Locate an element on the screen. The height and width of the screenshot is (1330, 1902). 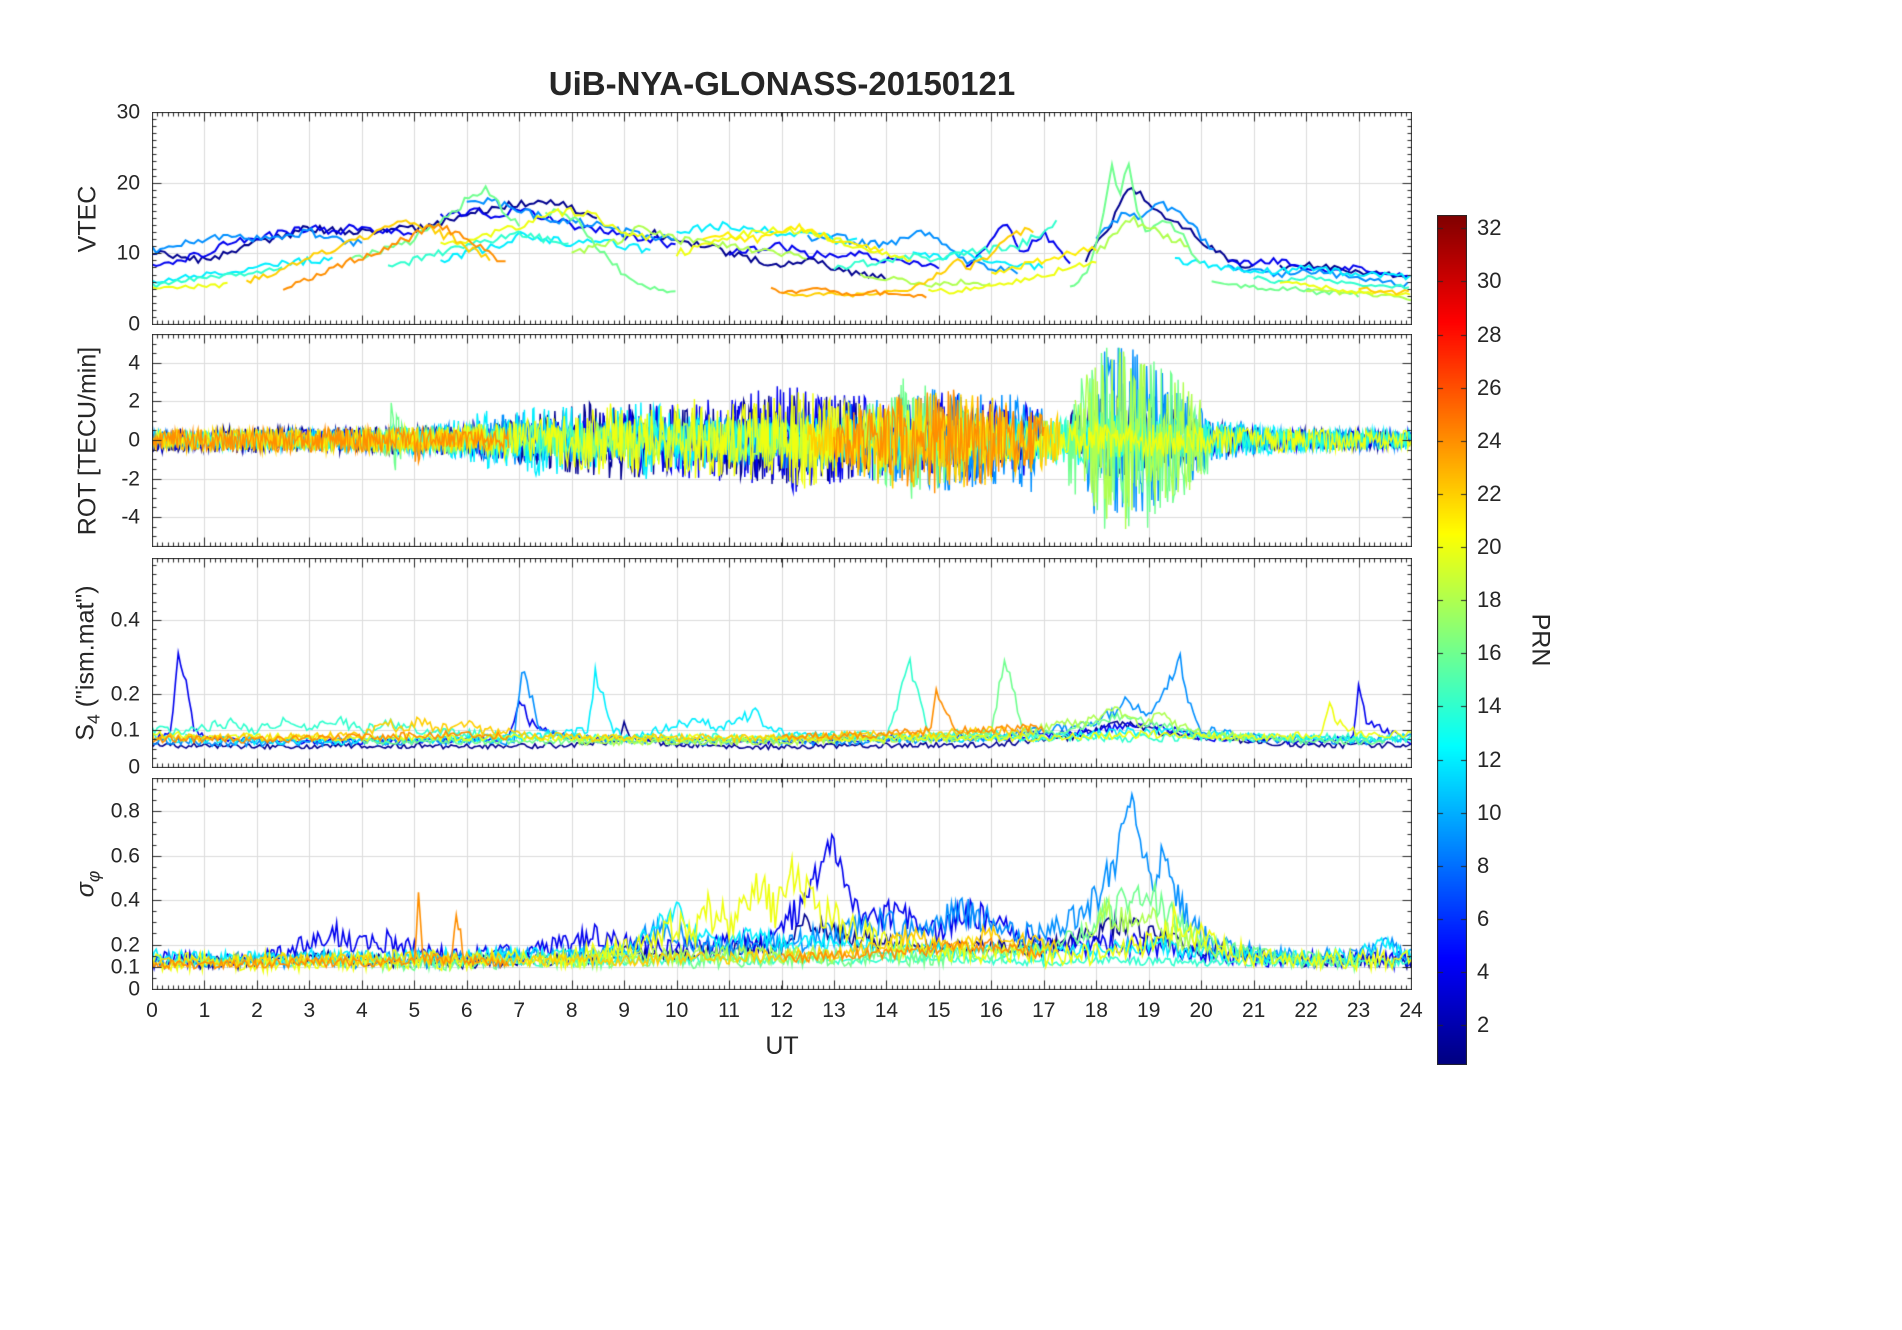
x-axis-label: UT is located at coordinates (782, 1046).